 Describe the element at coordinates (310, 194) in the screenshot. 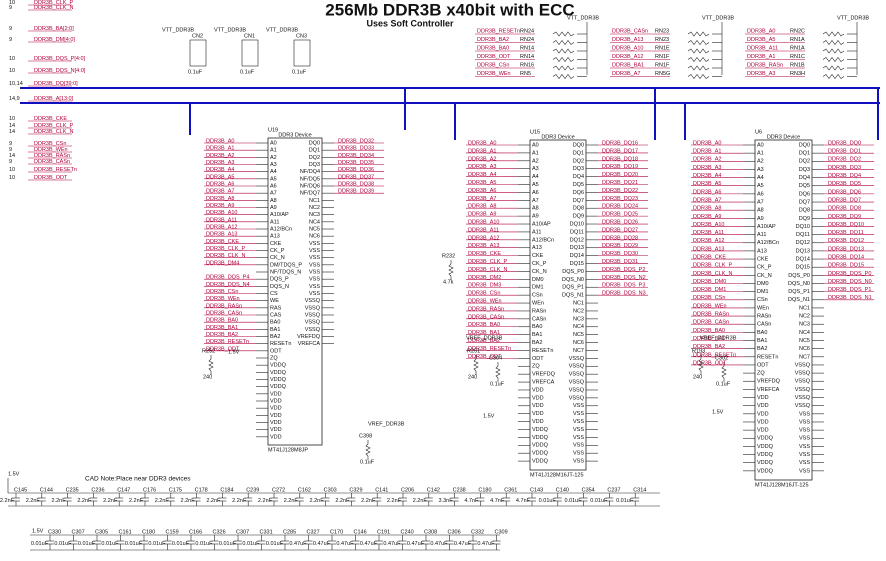

I see `pin-name: NF/DQ7` at that location.